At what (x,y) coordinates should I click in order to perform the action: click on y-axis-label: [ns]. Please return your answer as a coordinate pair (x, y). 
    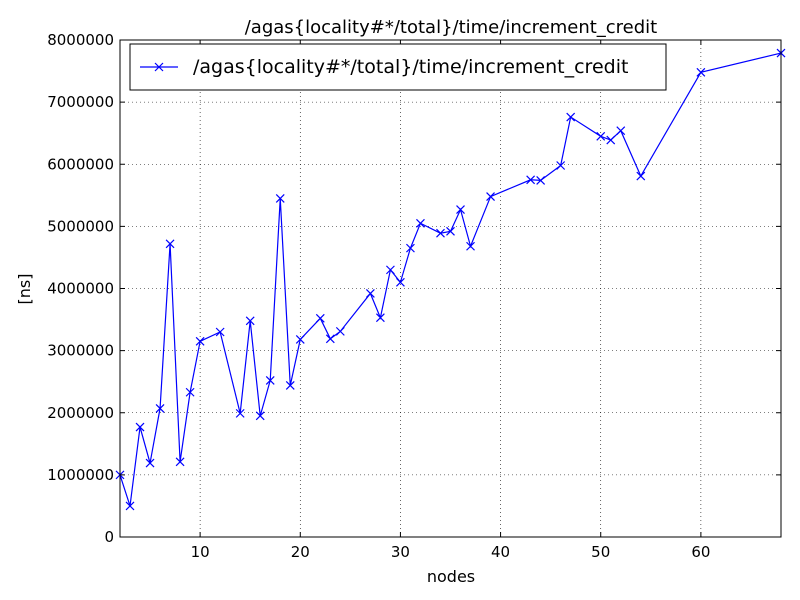
    Looking at the image, I should click on (24, 289).